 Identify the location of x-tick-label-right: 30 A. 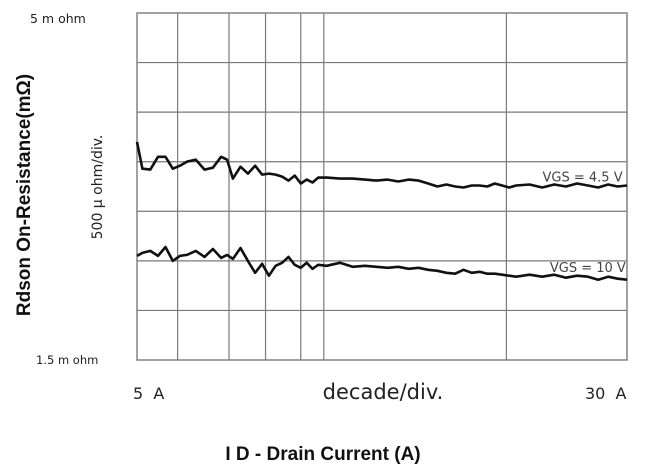
(606, 393).